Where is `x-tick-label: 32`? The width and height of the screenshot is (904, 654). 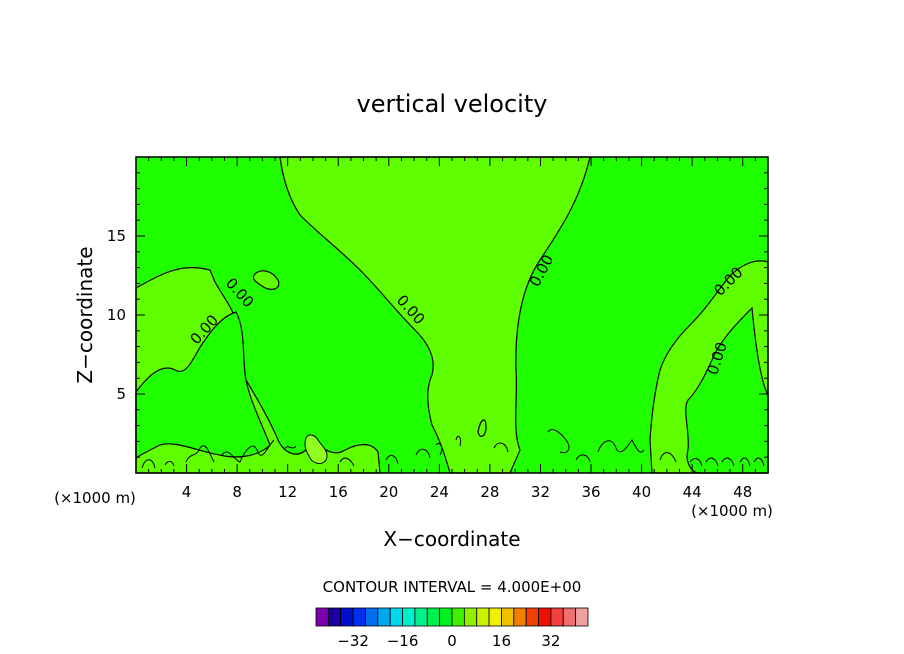
x-tick-label: 32 is located at coordinates (540, 492).